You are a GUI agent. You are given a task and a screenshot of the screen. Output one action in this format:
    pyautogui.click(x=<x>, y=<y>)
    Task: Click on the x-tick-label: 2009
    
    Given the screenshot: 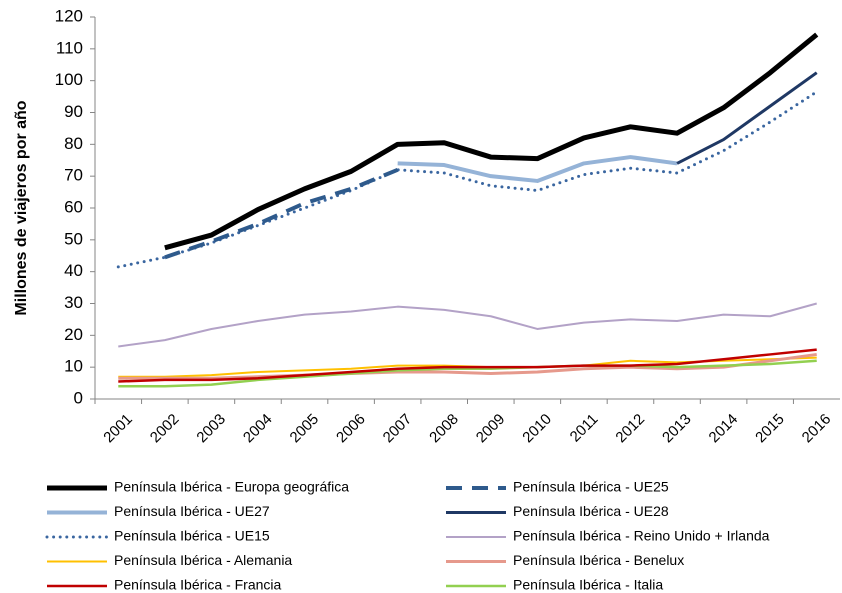 What is the action you would take?
    pyautogui.click(x=491, y=429)
    